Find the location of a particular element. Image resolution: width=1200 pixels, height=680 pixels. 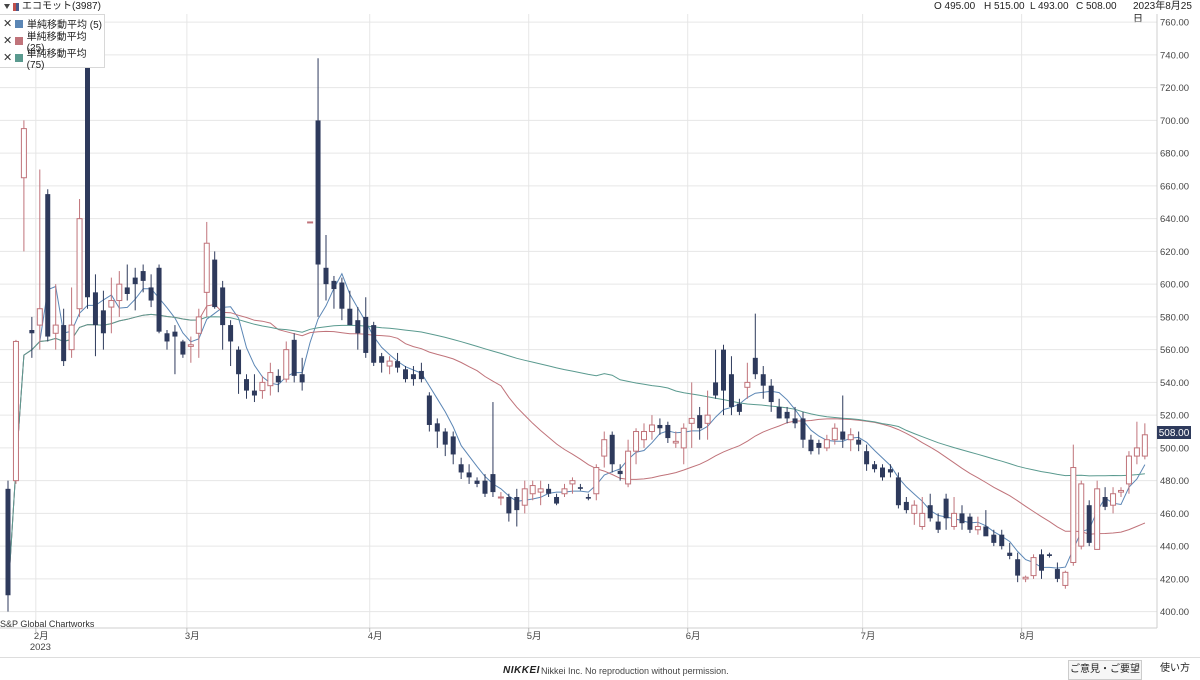

legend-item-sma25: ✕ 単純移動平均 (25) is located at coordinates (52, 43).